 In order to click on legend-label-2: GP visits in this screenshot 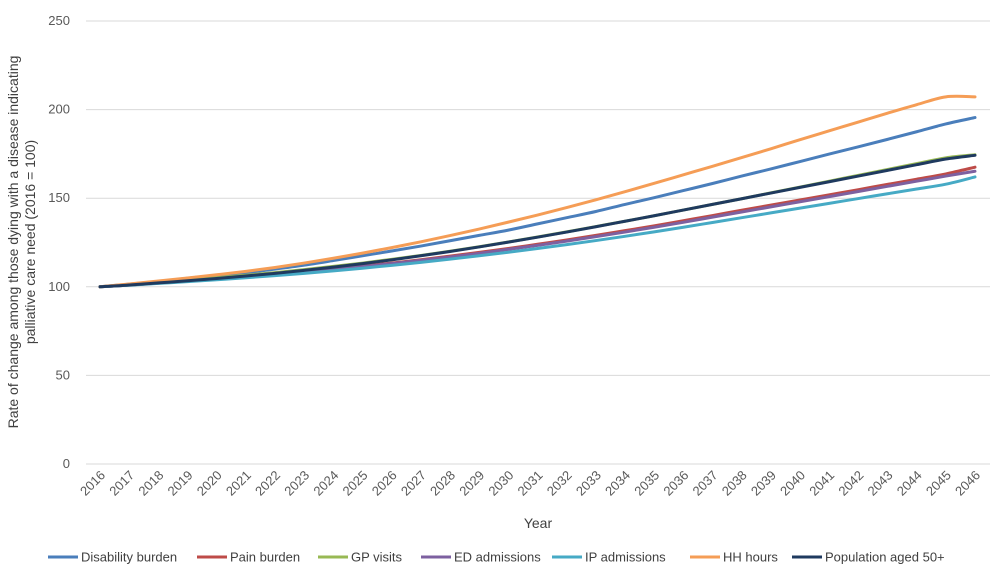, I will do `click(377, 557)`.